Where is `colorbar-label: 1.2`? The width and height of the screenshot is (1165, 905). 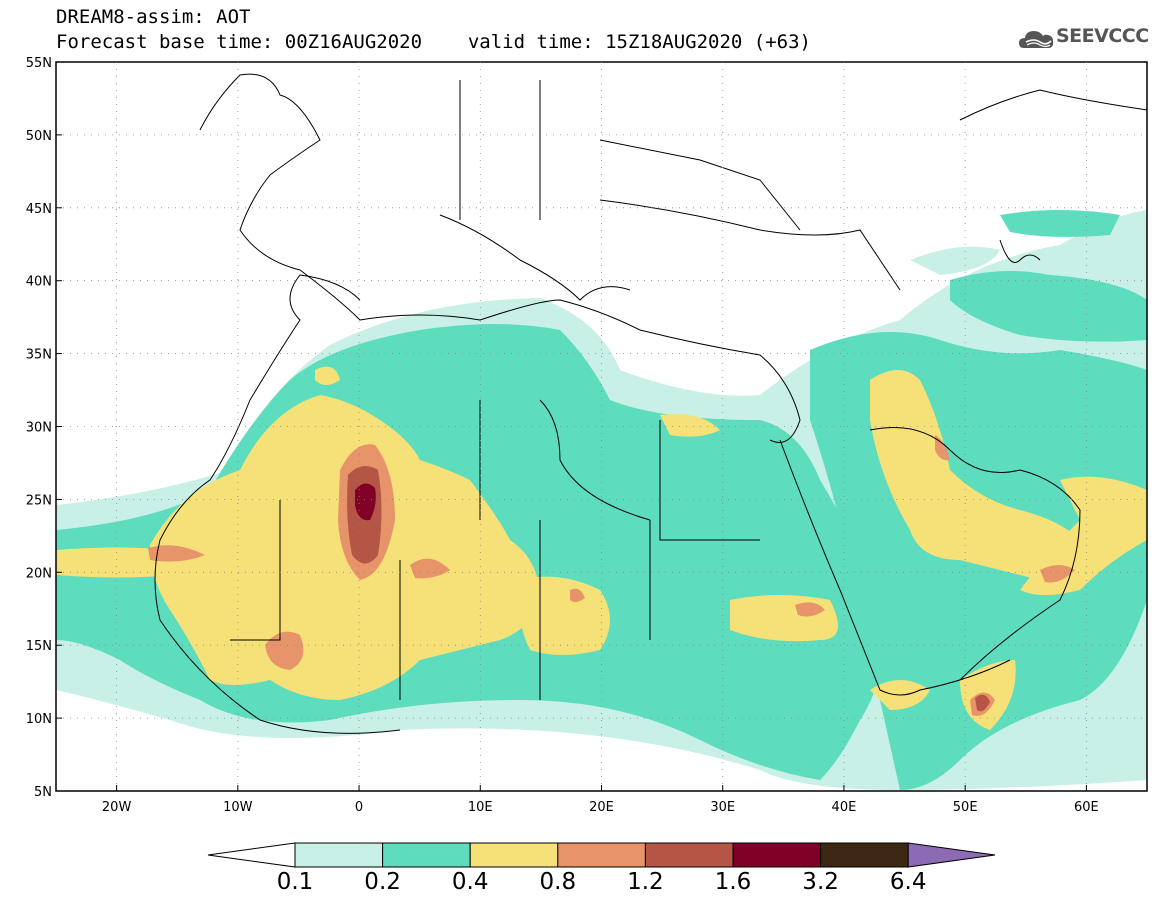 colorbar-label: 1.2 is located at coordinates (645, 882).